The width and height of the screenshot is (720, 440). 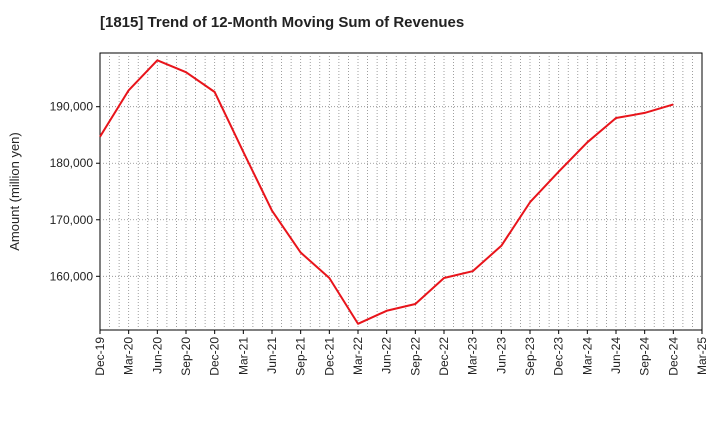 What do you see at coordinates (72, 276) in the screenshot?
I see `y-tick-label: 160,000` at bounding box center [72, 276].